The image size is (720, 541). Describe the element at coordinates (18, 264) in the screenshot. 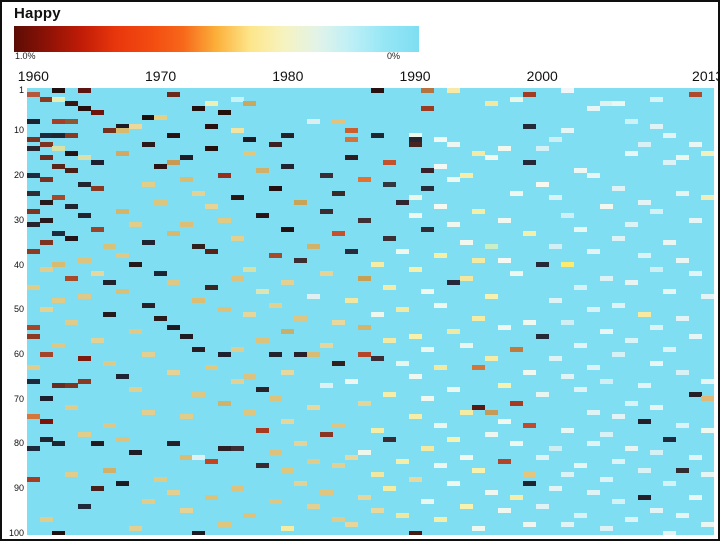

I see `y-axis-tick: 40` at that location.